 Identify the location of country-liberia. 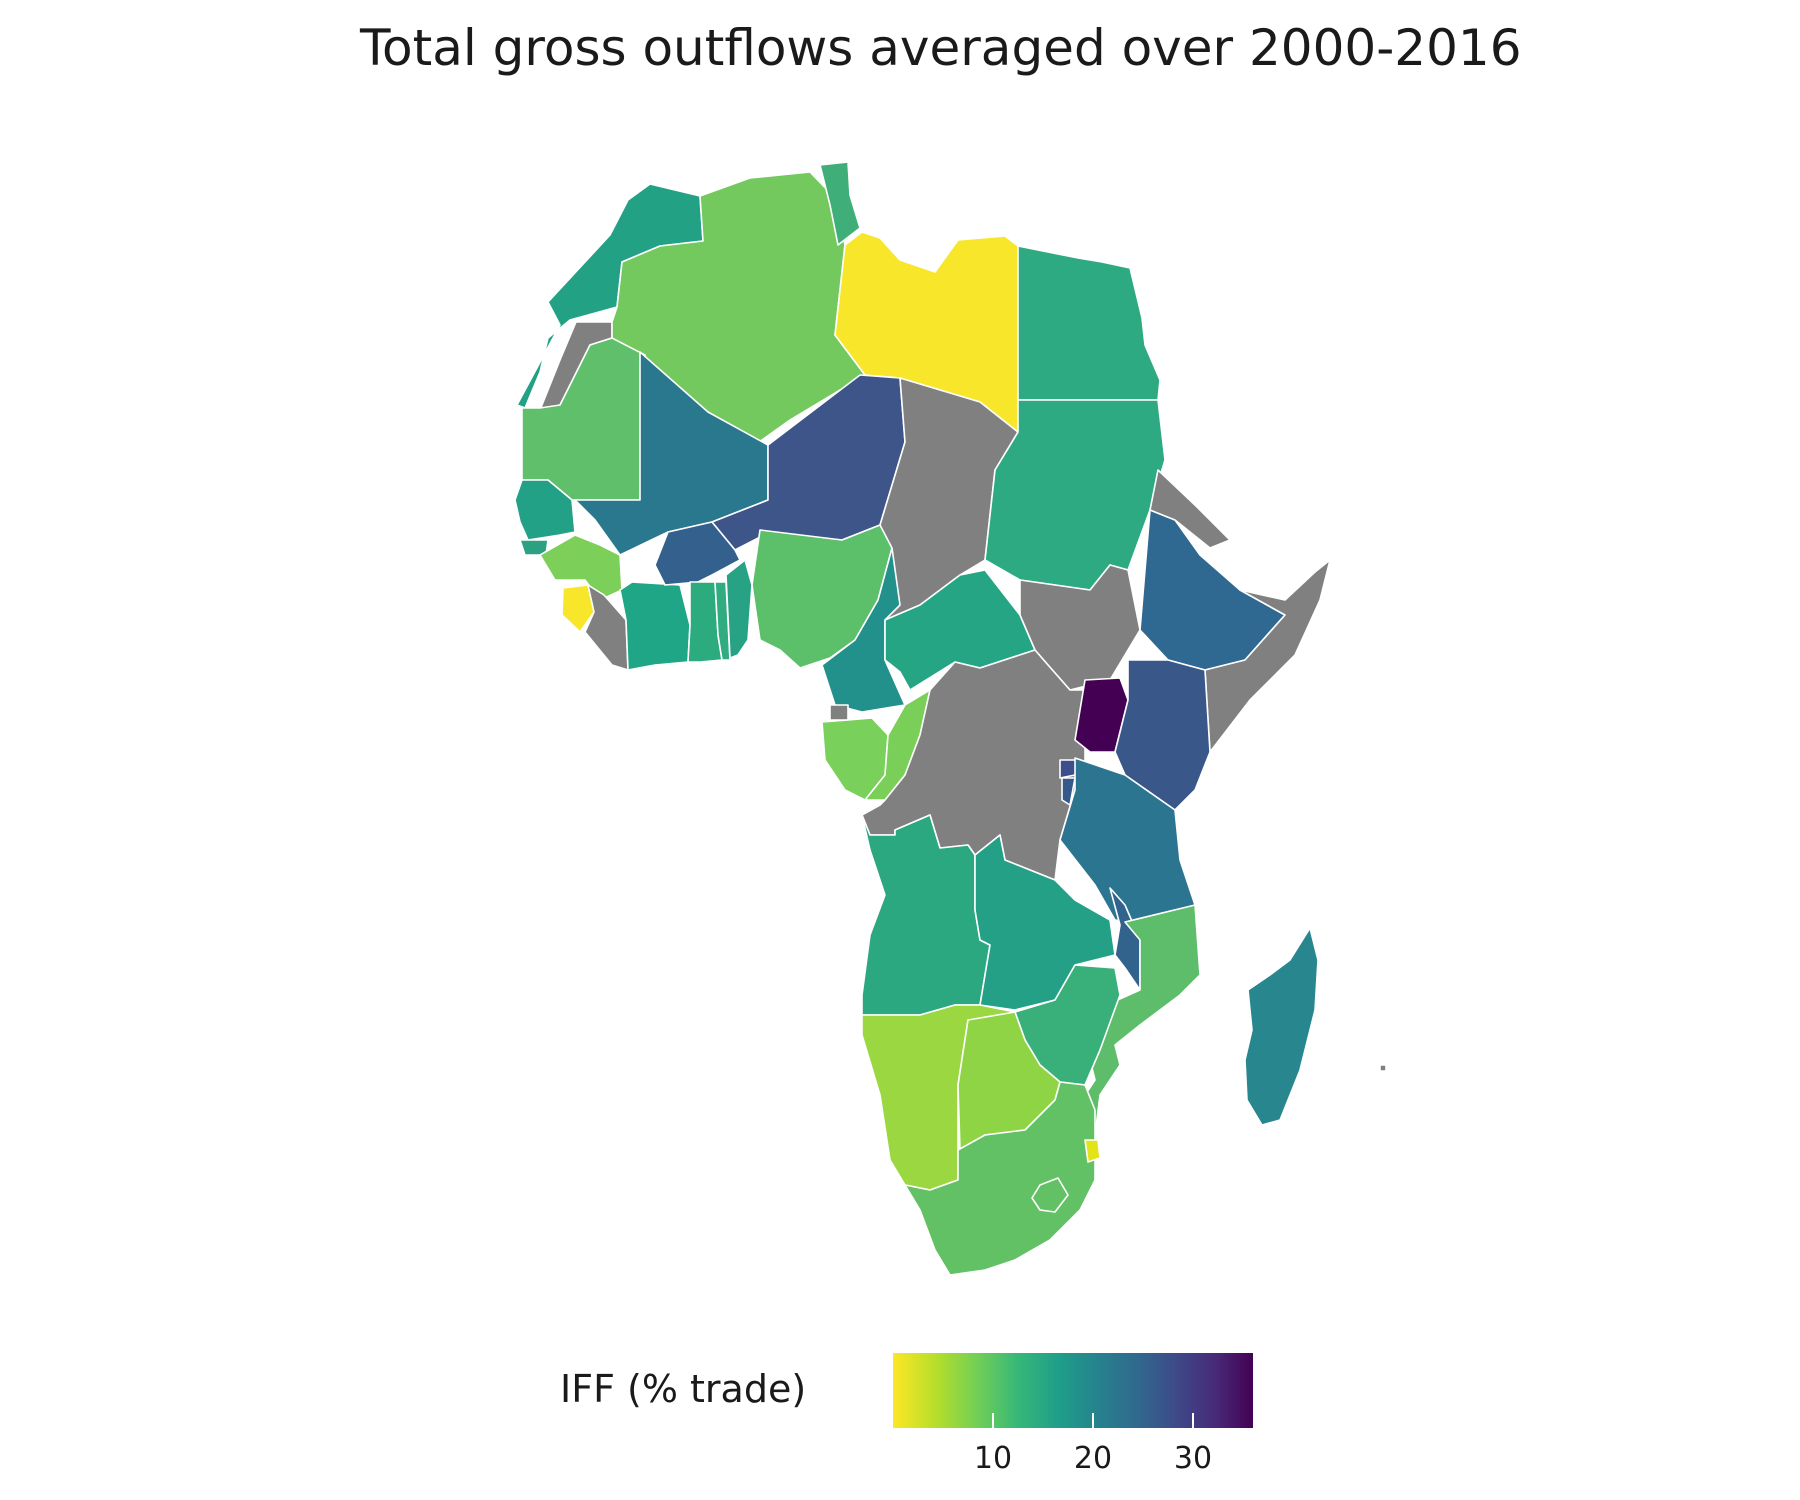
(606, 627).